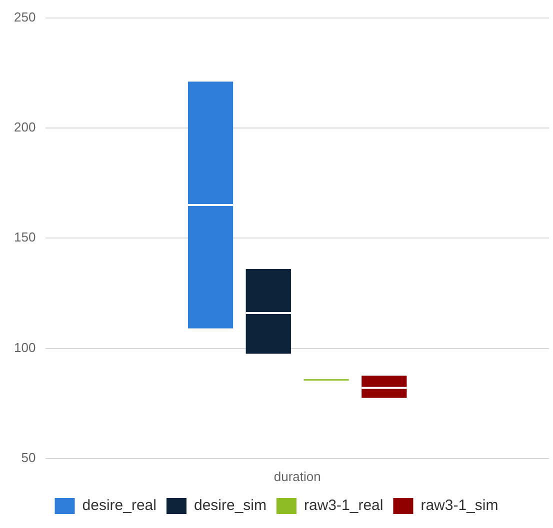  I want to click on legend-label: raw3-1_real, so click(344, 505).